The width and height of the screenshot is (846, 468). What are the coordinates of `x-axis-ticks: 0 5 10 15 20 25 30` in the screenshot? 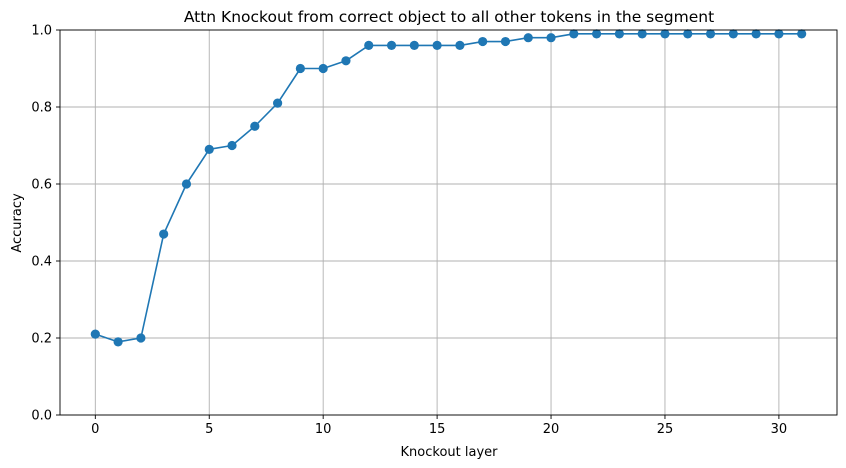 It's located at (439, 426).